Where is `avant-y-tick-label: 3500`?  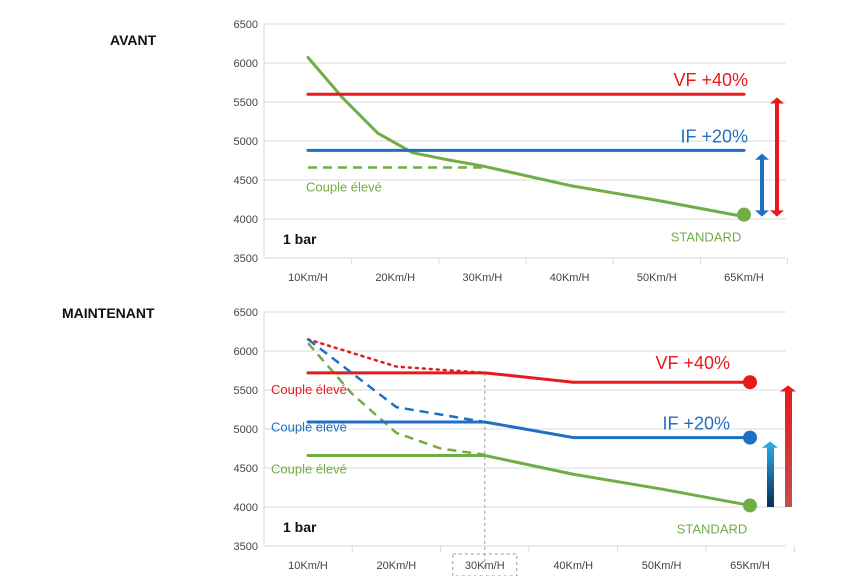 avant-y-tick-label: 3500 is located at coordinates (246, 259).